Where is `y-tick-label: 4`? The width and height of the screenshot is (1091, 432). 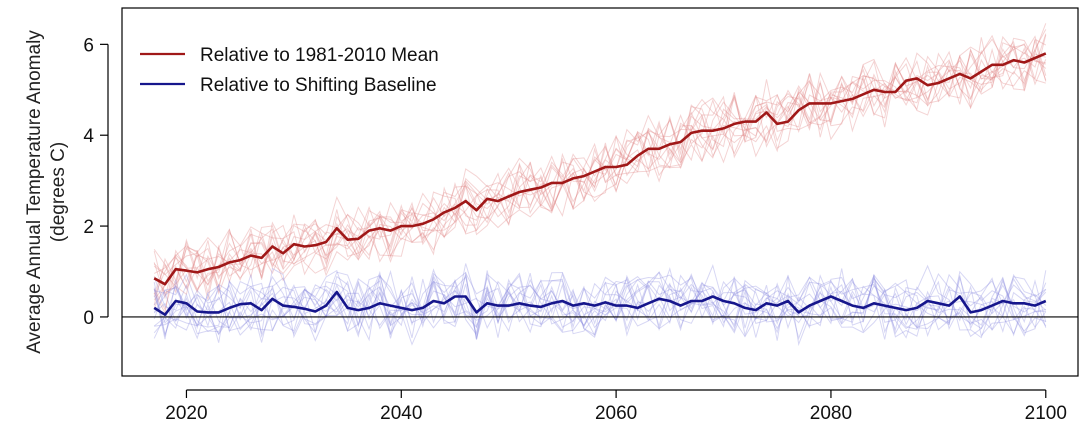
y-tick-label: 4 is located at coordinates (88, 136).